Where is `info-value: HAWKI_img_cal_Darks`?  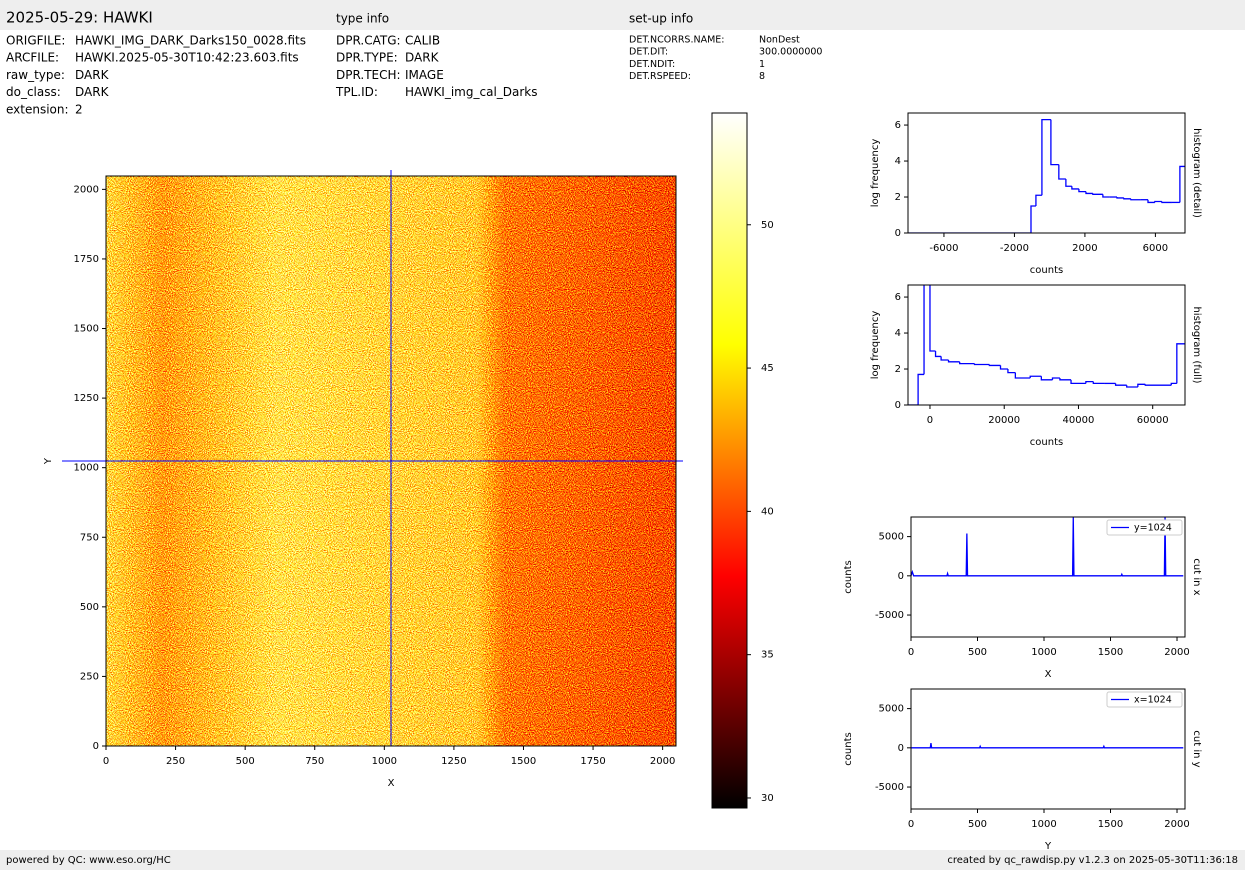
info-value: HAWKI_img_cal_Darks is located at coordinates (471, 92).